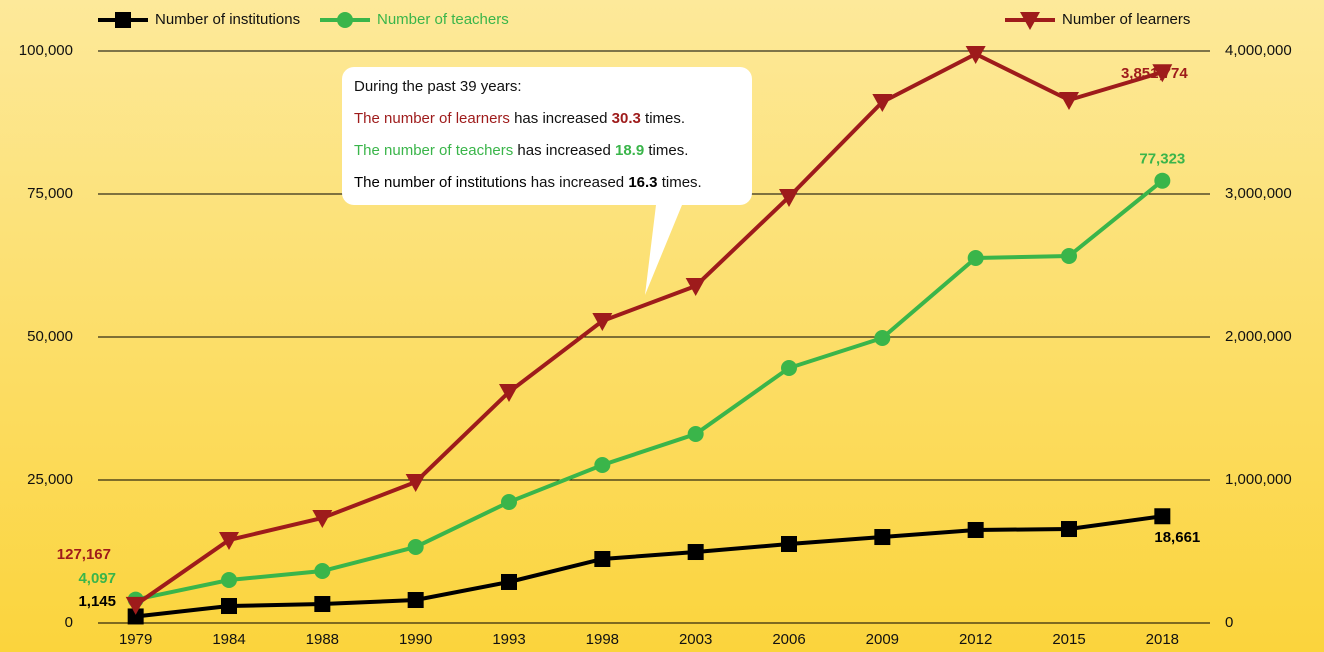  I want to click on x-tick-label: 2003, so click(695, 639).